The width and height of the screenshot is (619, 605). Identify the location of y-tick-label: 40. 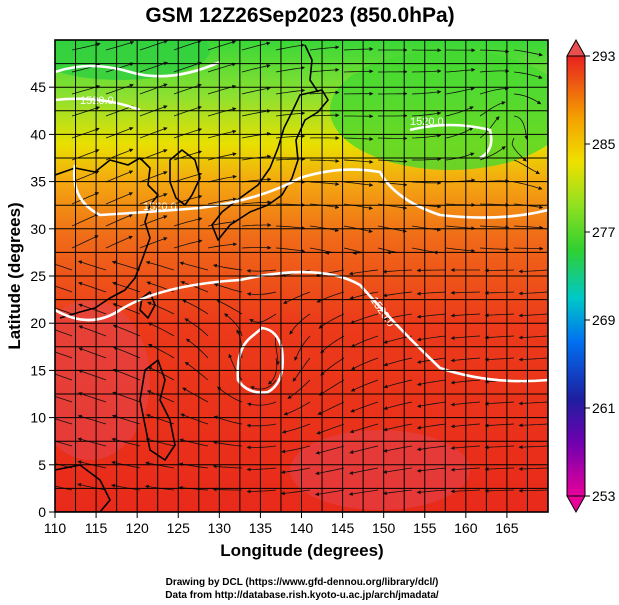
(38, 134).